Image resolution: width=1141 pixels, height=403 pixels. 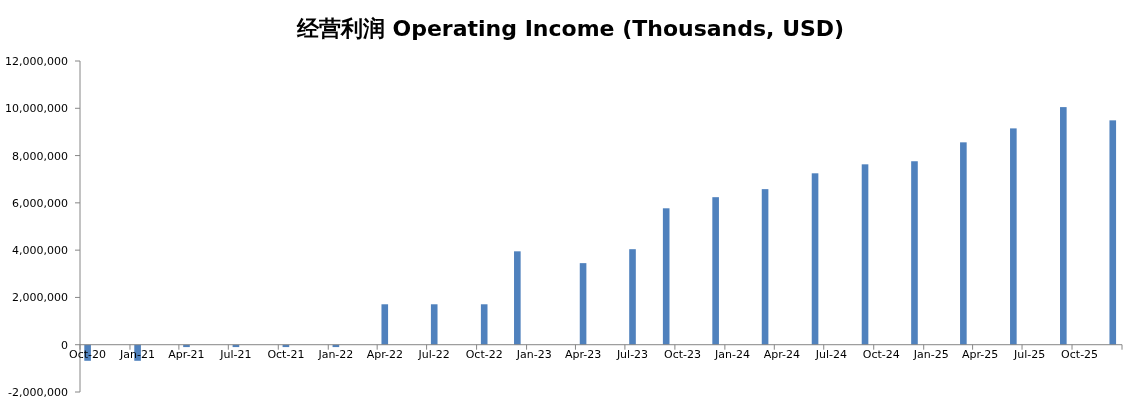 What do you see at coordinates (570, 28) in the screenshot?
I see `title: 经营利润 Operating Income (Thousands, USD)` at bounding box center [570, 28].